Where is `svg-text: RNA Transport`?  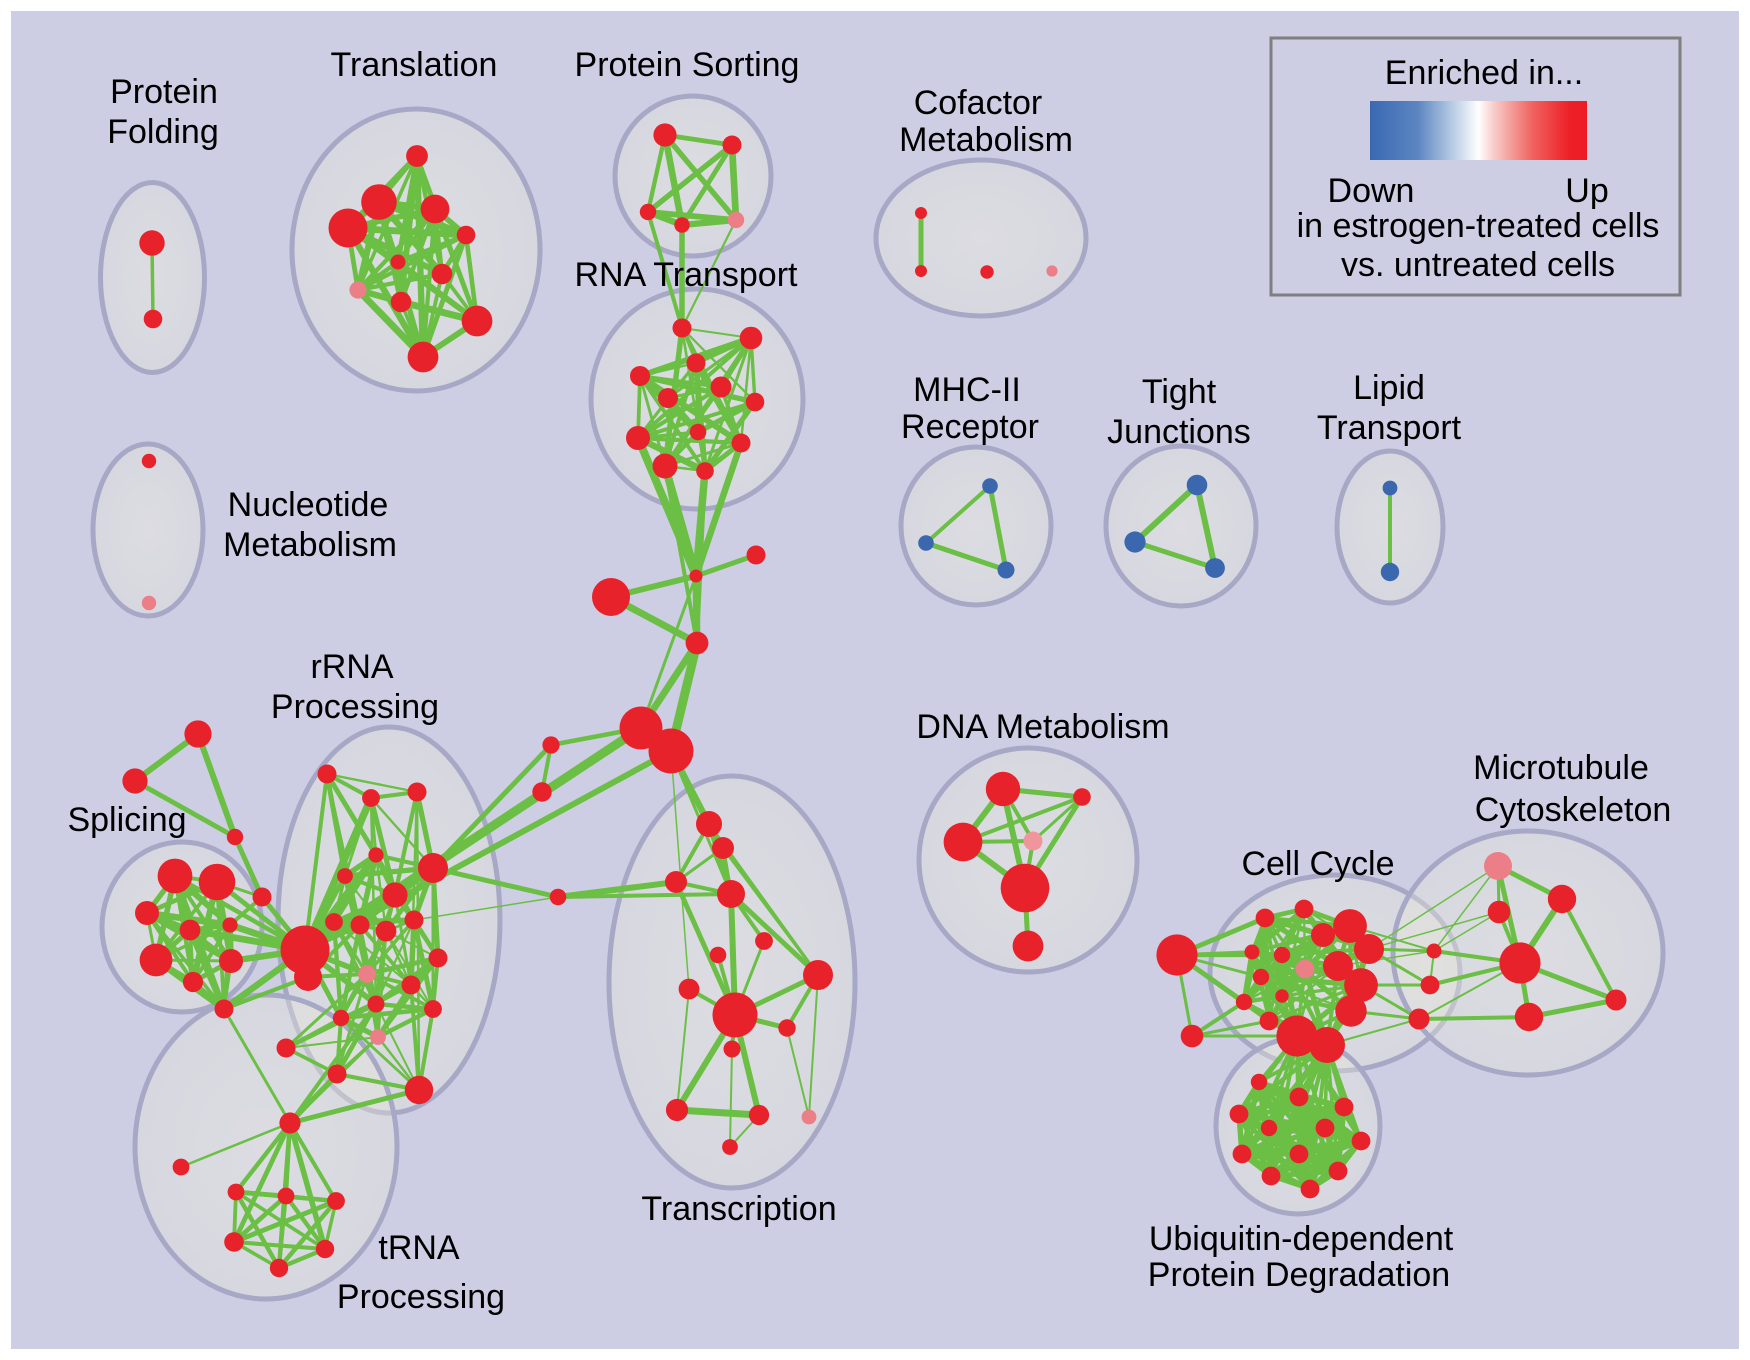 svg-text: RNA Transport is located at coordinates (687, 275).